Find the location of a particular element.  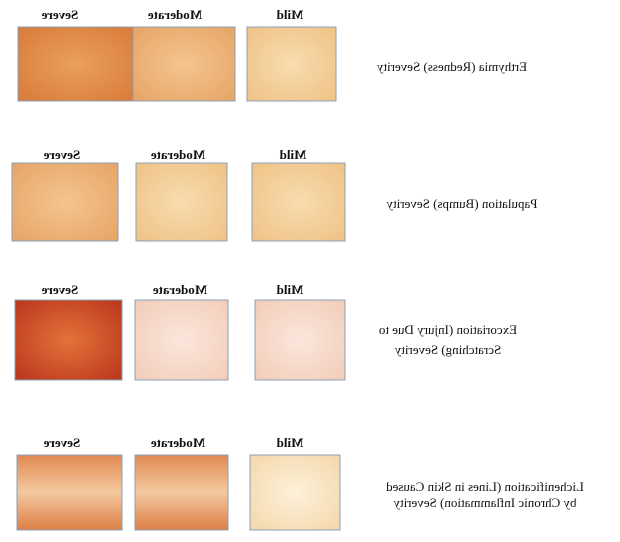

category-description: Scratching) Severity is located at coordinates (447, 349).